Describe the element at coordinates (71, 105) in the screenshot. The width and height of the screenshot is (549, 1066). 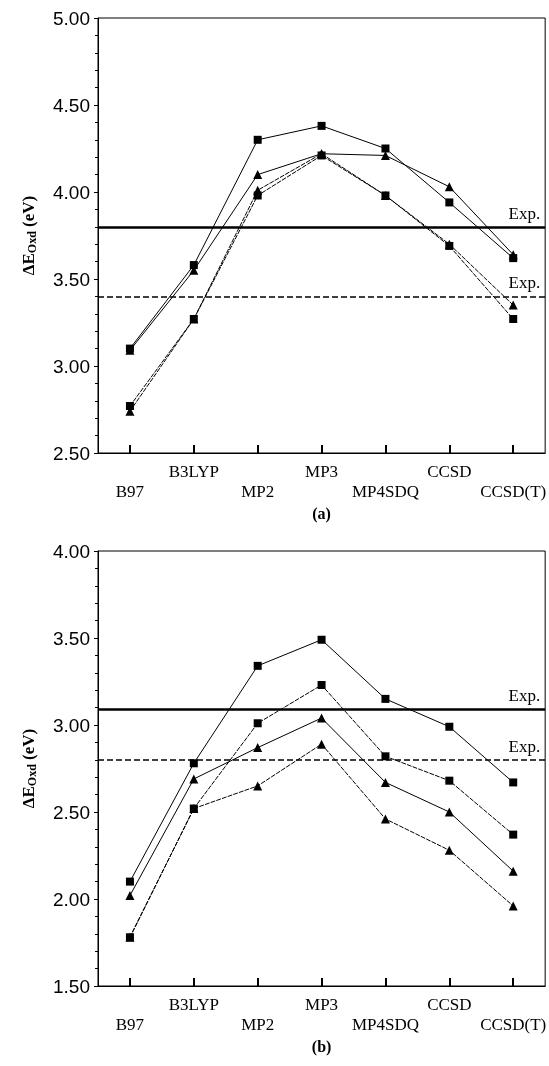
I see `y-tick-label: 4.50` at that location.